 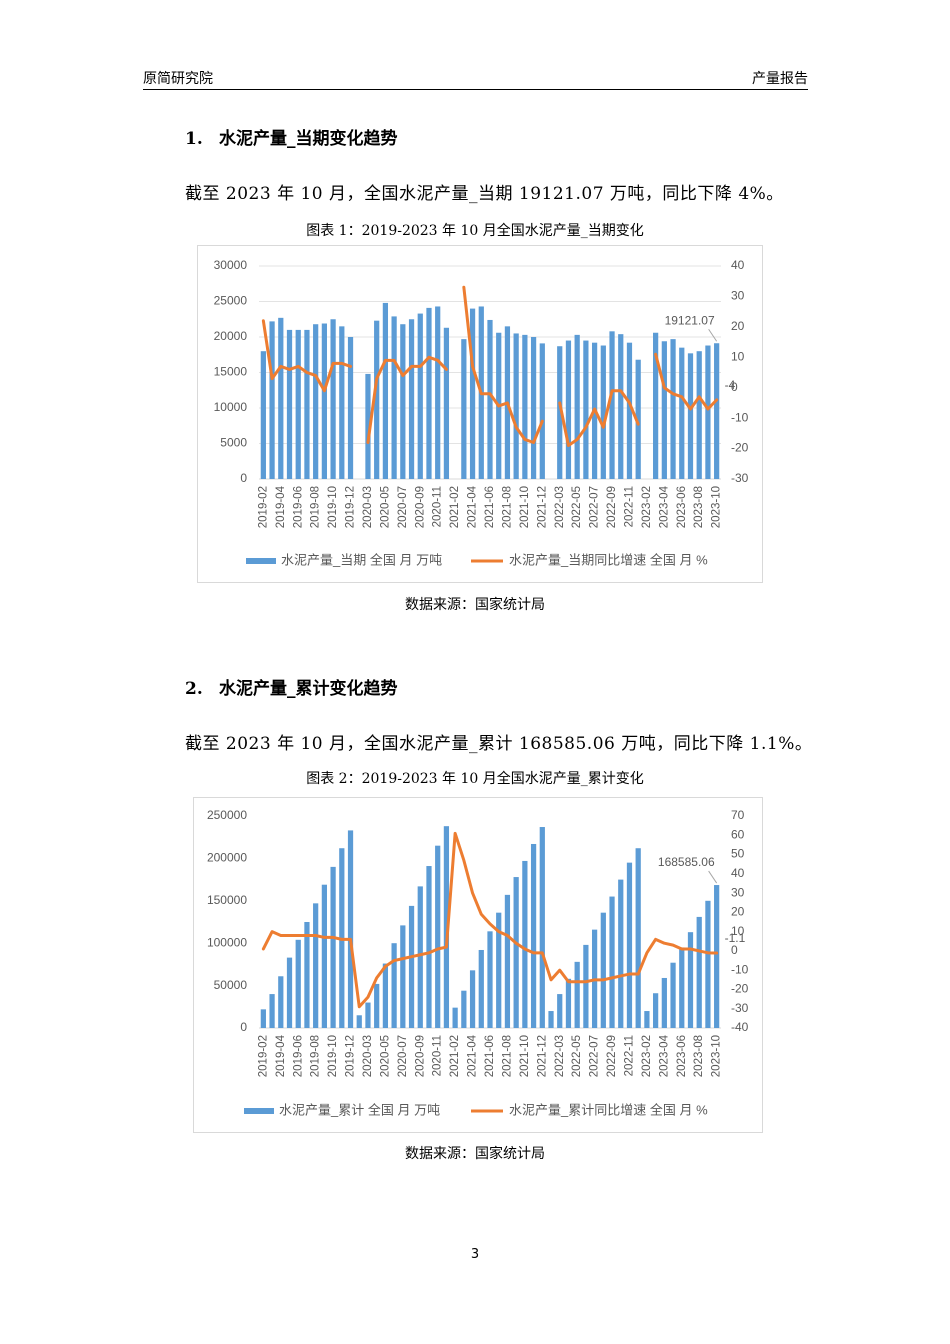 What do you see at coordinates (308, 689) in the screenshot?
I see `section-title: 水泥产量_累计变化趋势` at bounding box center [308, 689].